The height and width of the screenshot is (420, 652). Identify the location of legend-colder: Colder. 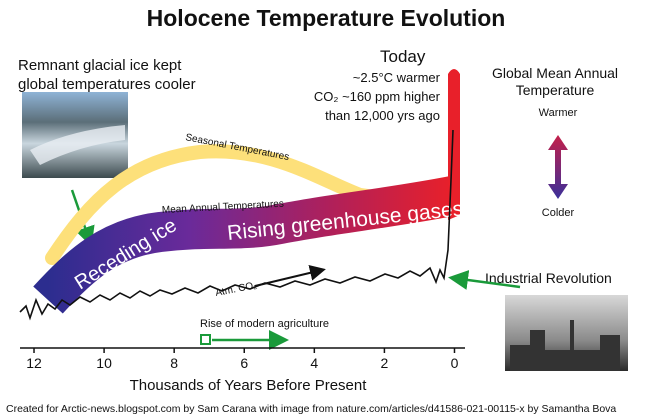
(558, 213).